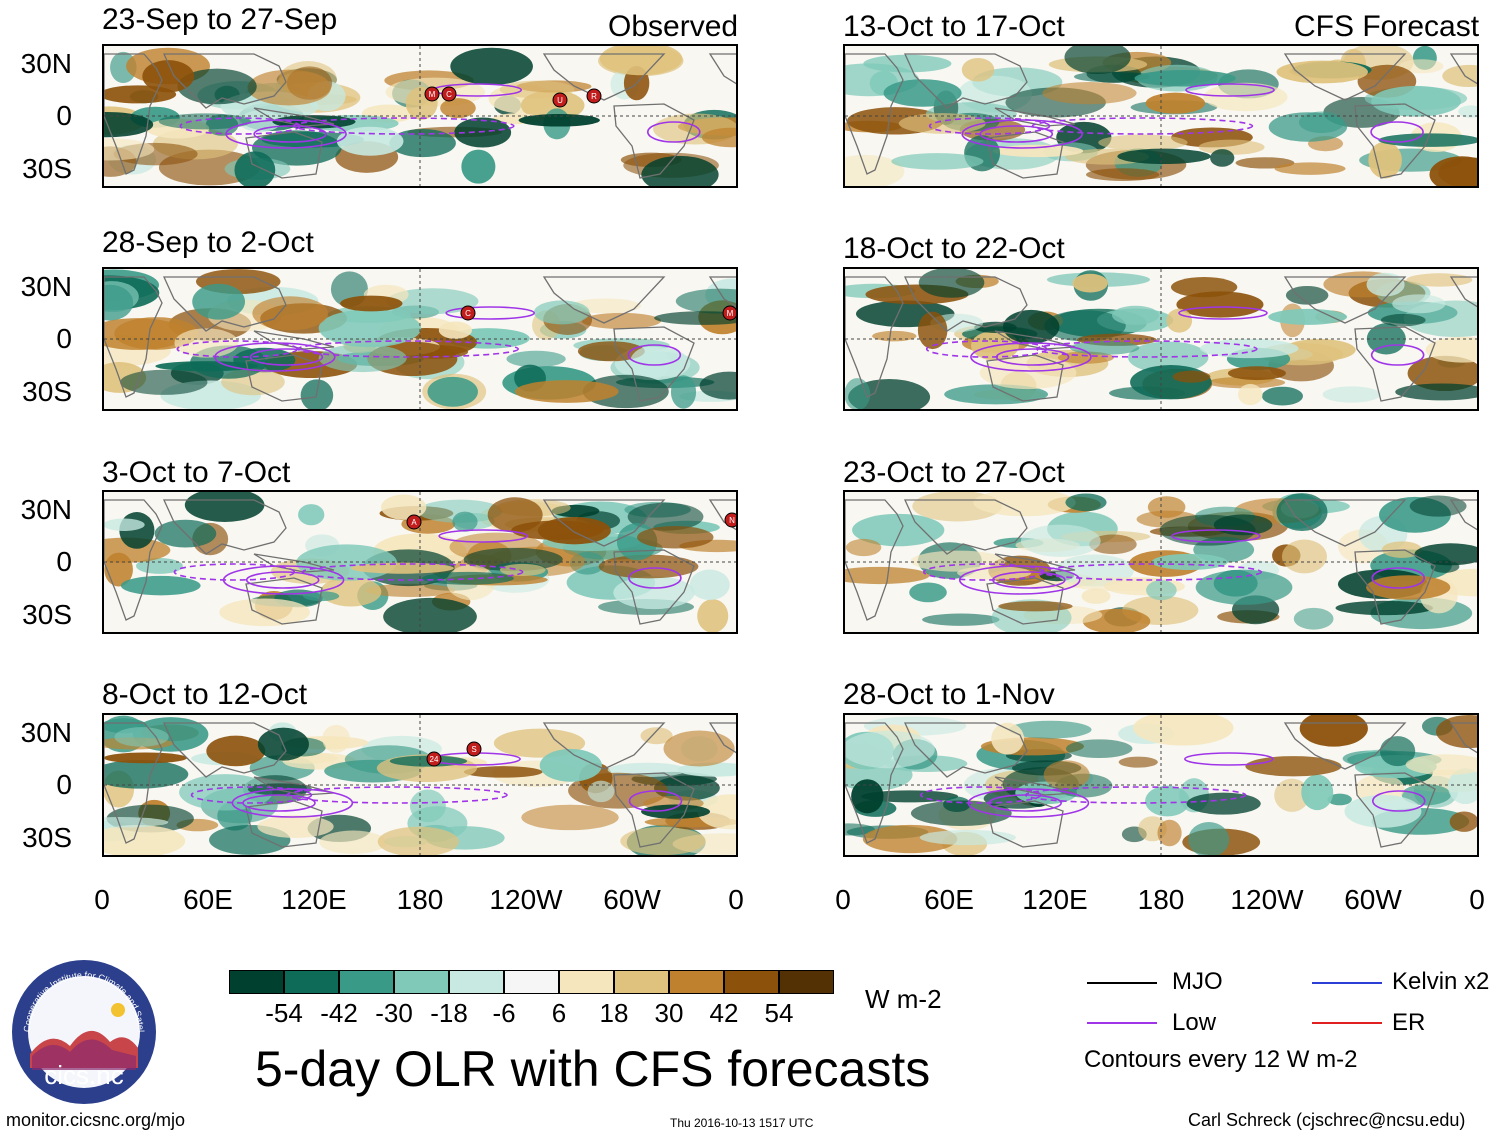  I want to click on colorbar-label: -54, so click(284, 1013).